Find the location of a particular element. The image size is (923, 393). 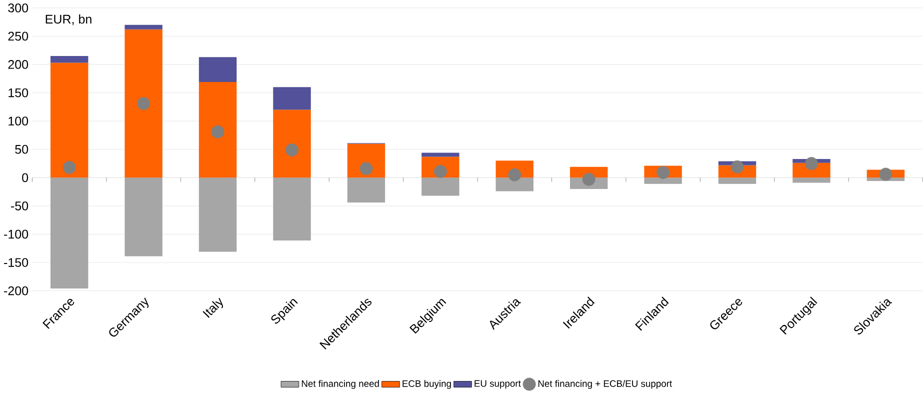

y-tick-label: 150 is located at coordinates (18, 93).